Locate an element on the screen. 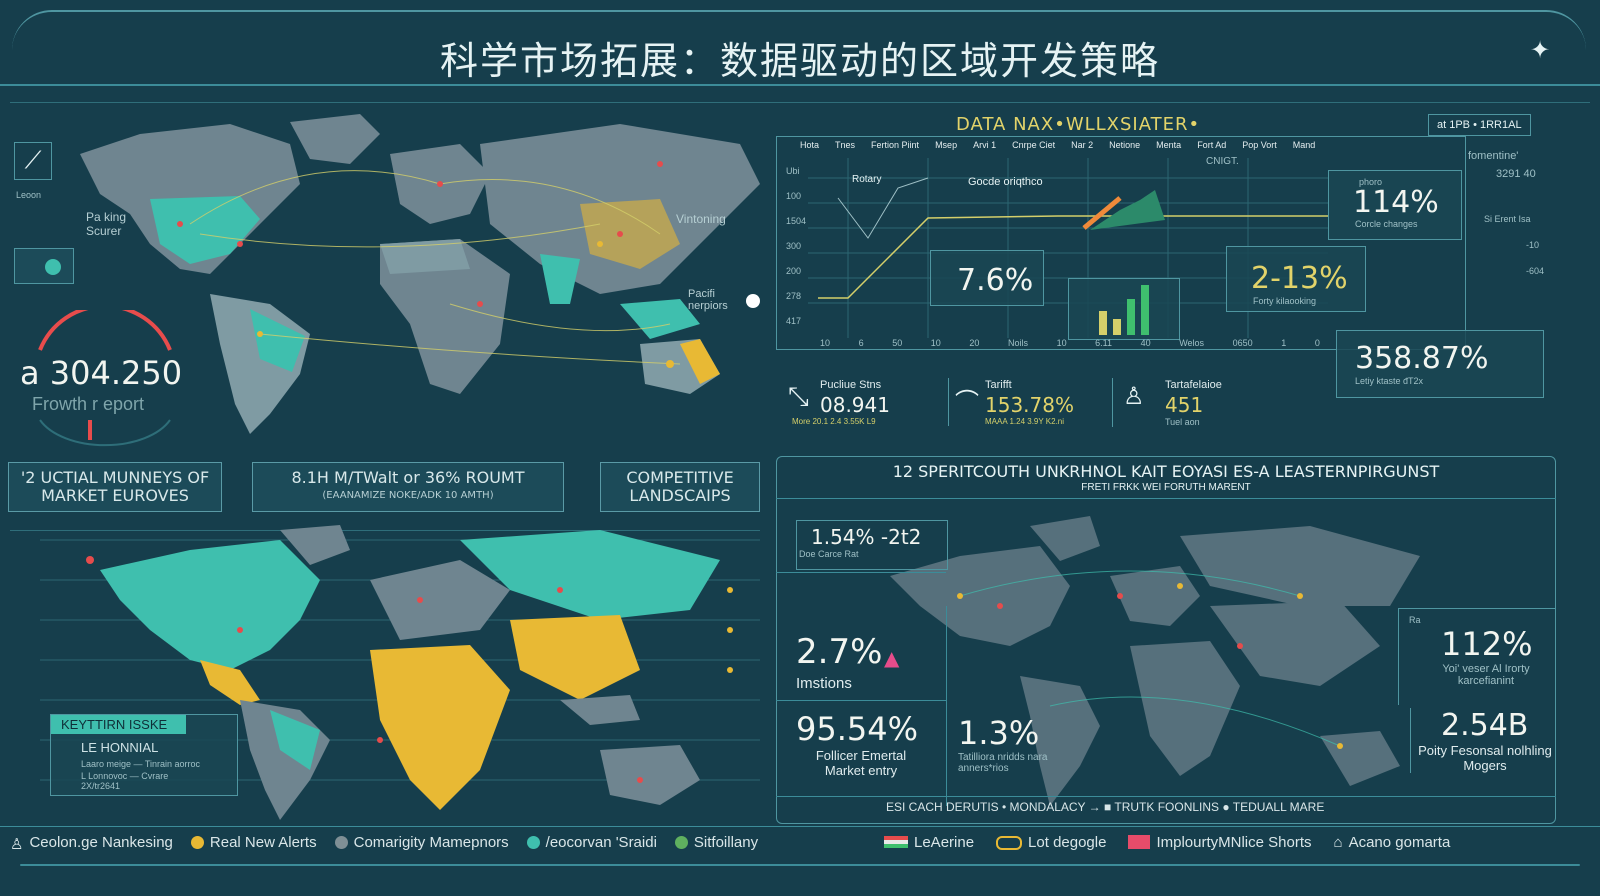  cent-note: CNIGT. is located at coordinates (1222, 161).